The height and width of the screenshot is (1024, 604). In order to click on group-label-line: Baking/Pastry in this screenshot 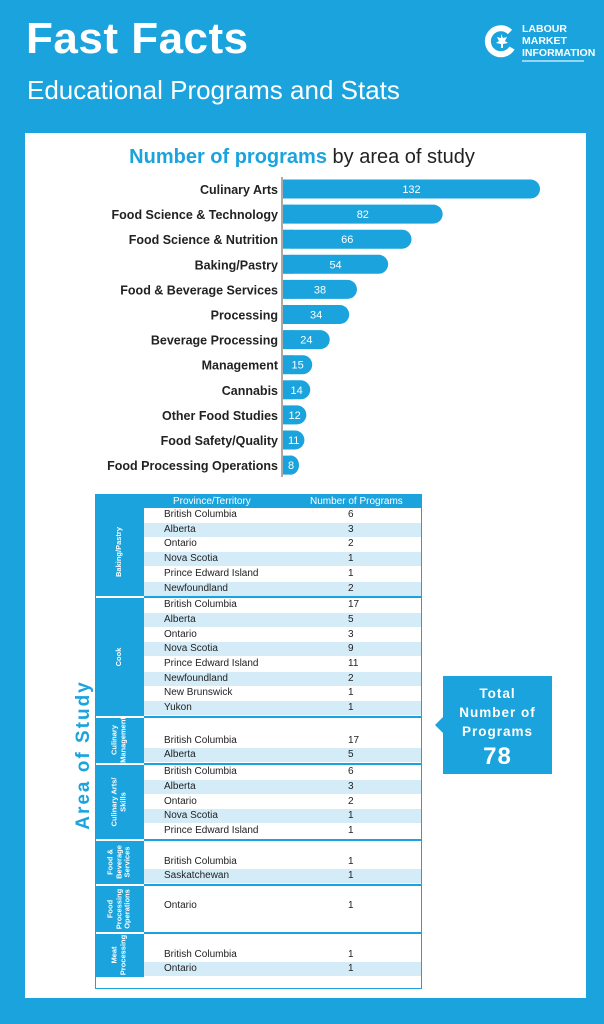, I will do `click(118, 552)`.